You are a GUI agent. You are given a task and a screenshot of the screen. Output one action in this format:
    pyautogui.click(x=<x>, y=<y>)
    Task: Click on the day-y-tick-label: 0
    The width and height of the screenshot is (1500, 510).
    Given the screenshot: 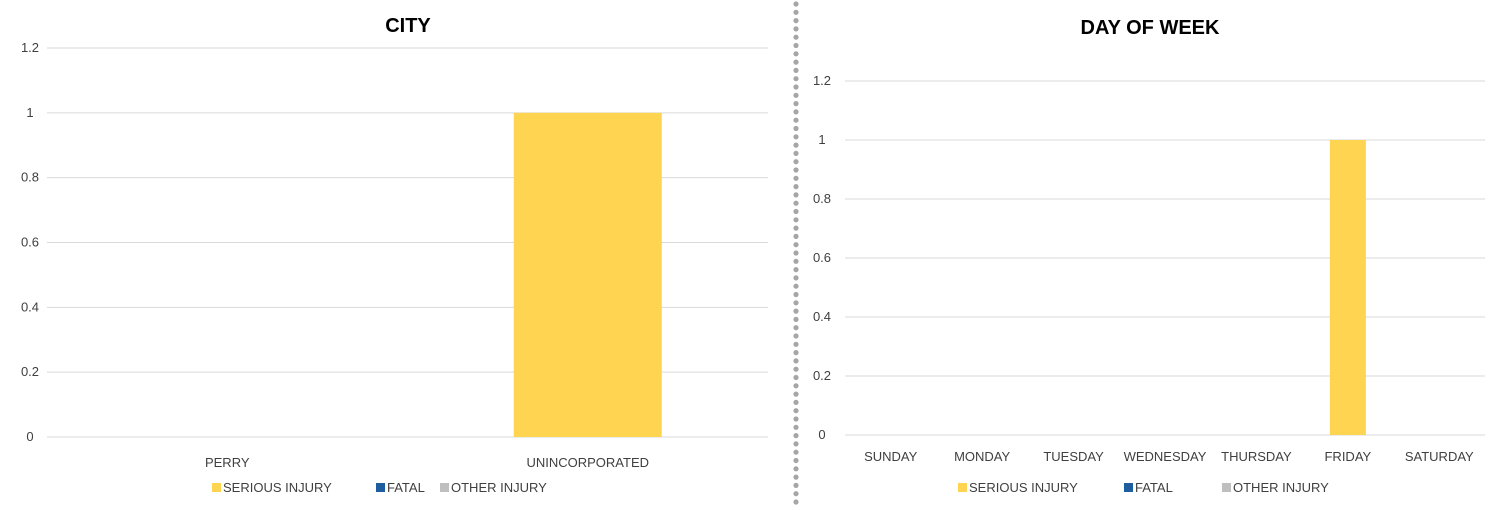 What is the action you would take?
    pyautogui.click(x=821, y=434)
    